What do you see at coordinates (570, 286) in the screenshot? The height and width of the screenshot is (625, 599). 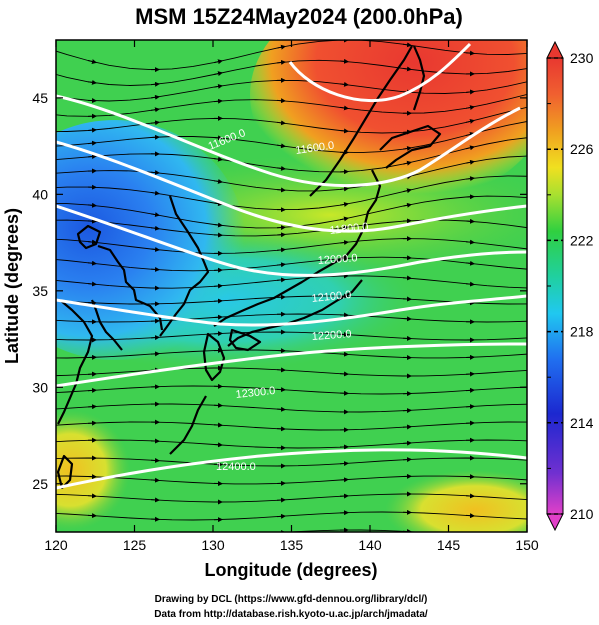 I see `colorbar: 230 226 222 218 214 210` at bounding box center [570, 286].